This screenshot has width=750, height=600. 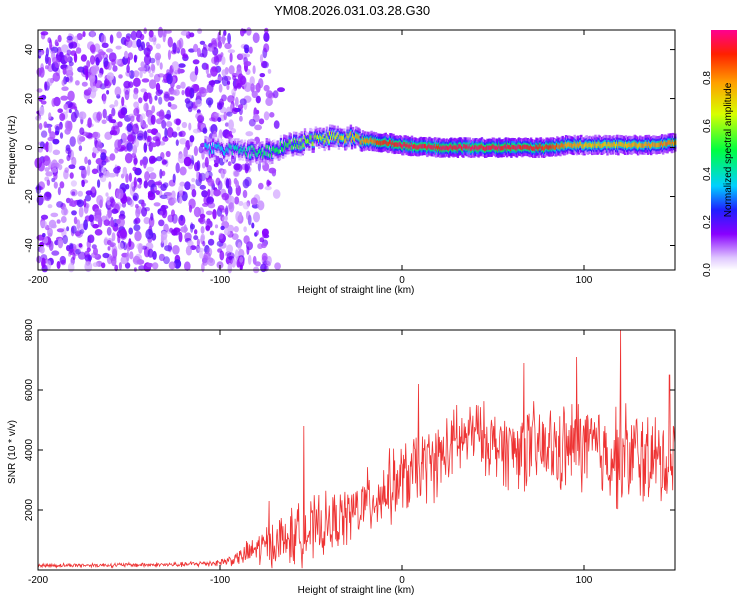 I want to click on chart-title: YM08.2026.031.03.28.G30, so click(x=352, y=10).